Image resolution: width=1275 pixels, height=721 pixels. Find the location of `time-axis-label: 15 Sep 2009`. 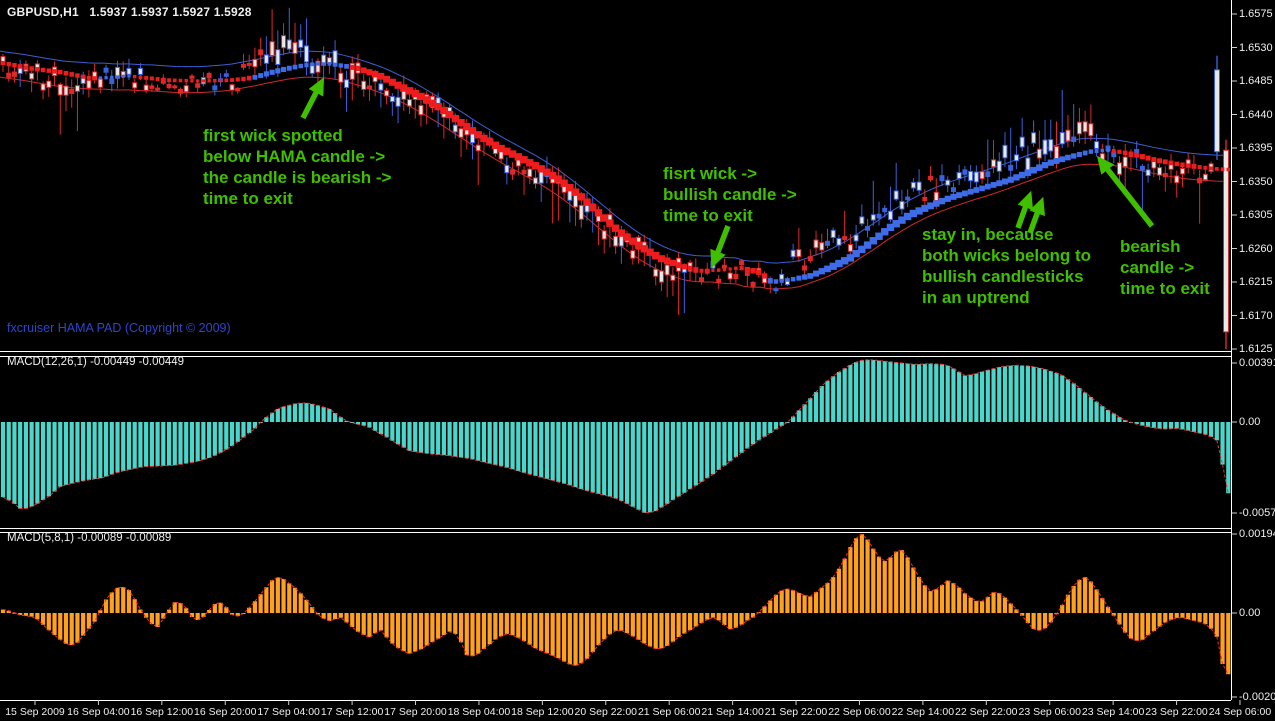

time-axis-label: 15 Sep 2009 is located at coordinates (35, 712).